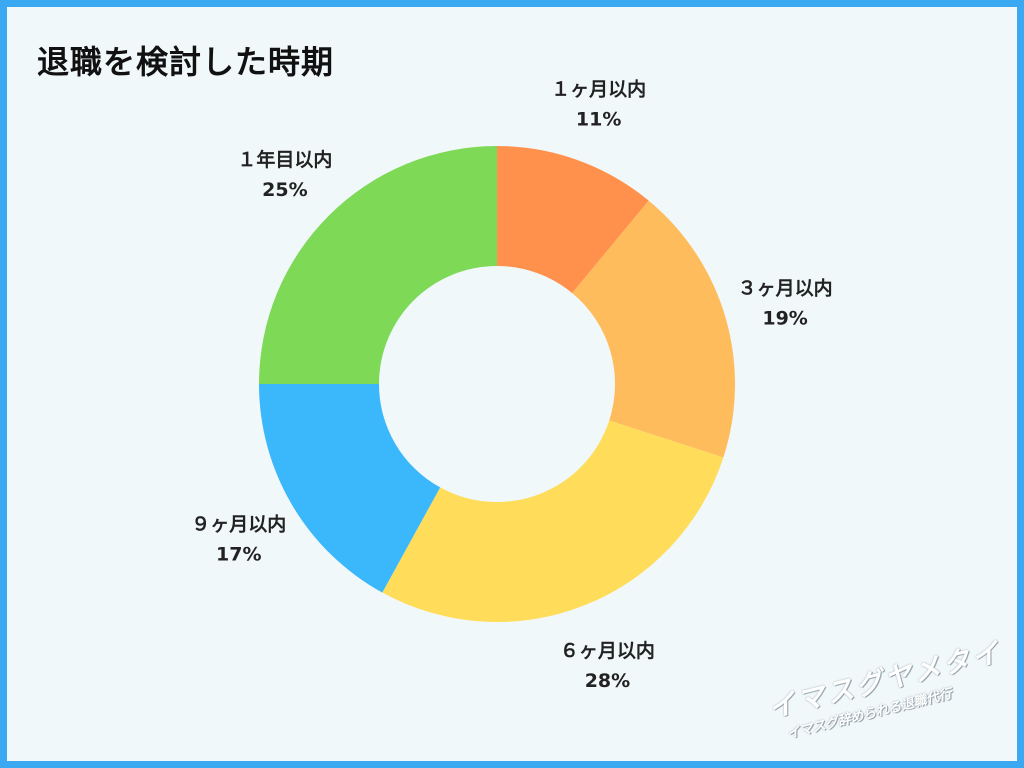 This screenshot has height=768, width=1024. I want to click on slice-percent-label: 17%, so click(238, 555).